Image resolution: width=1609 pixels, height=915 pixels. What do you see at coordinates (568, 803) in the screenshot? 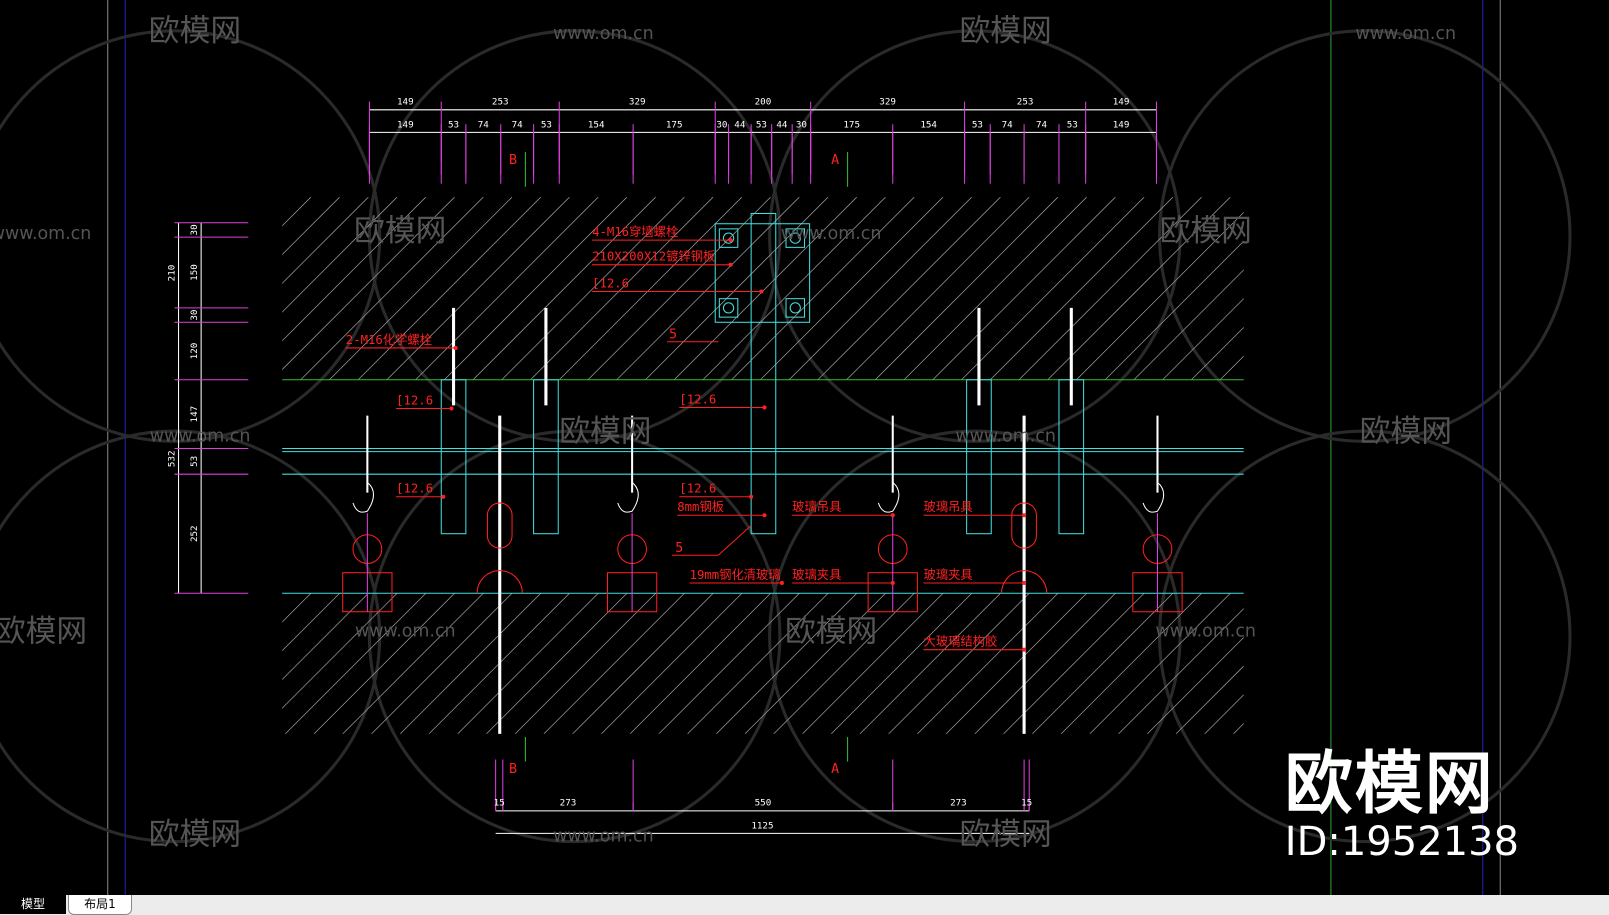
I see `bottom-dim-value: 273` at bounding box center [568, 803].